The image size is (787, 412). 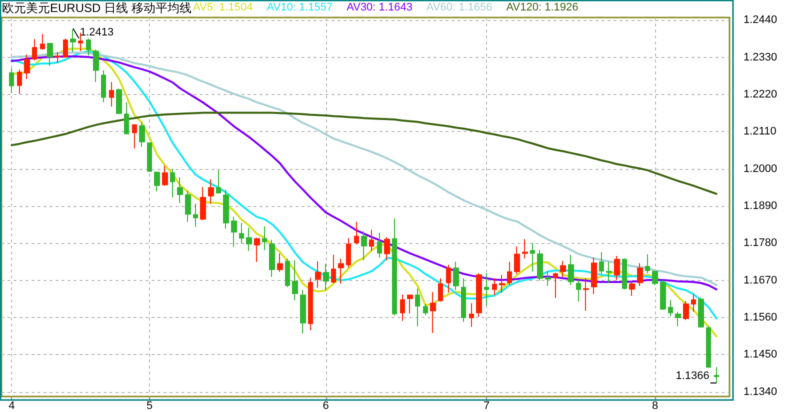 What do you see at coordinates (761, 168) in the screenshot?
I see `y-tick-label: 1.2000` at bounding box center [761, 168].